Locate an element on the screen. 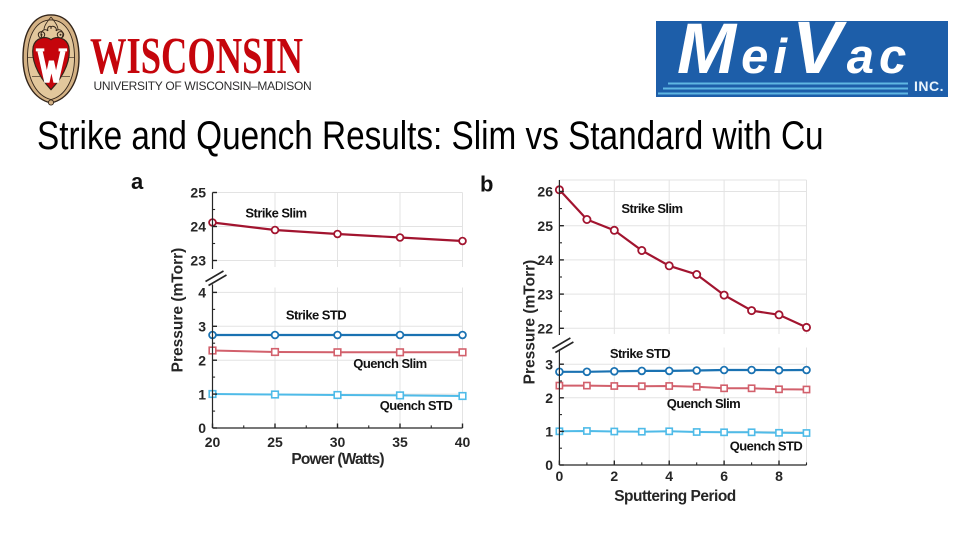 The width and height of the screenshot is (960, 540). svg-text: MeiVac is located at coordinates (794, 55).